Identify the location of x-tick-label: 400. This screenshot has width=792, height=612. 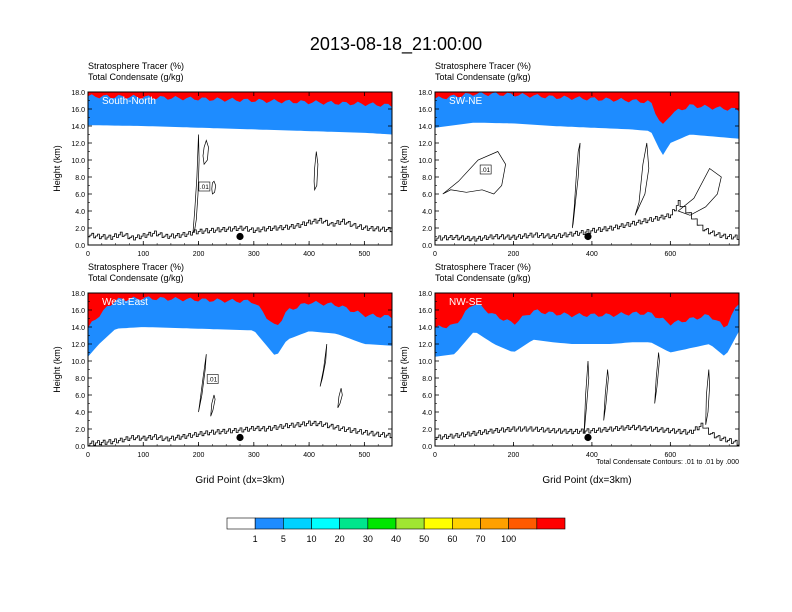
(309, 455).